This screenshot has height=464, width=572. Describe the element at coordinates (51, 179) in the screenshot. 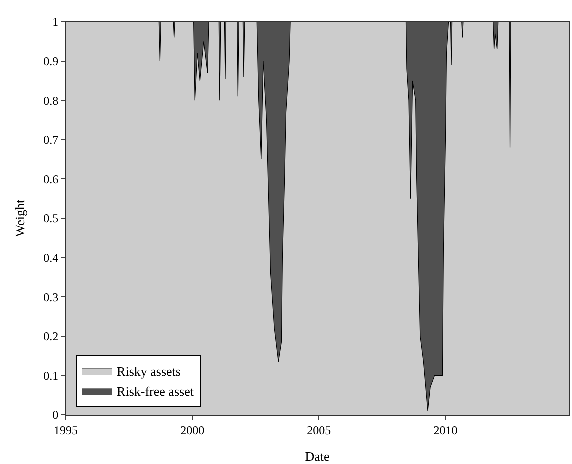

I see `y-tick-label: 0.6` at that location.